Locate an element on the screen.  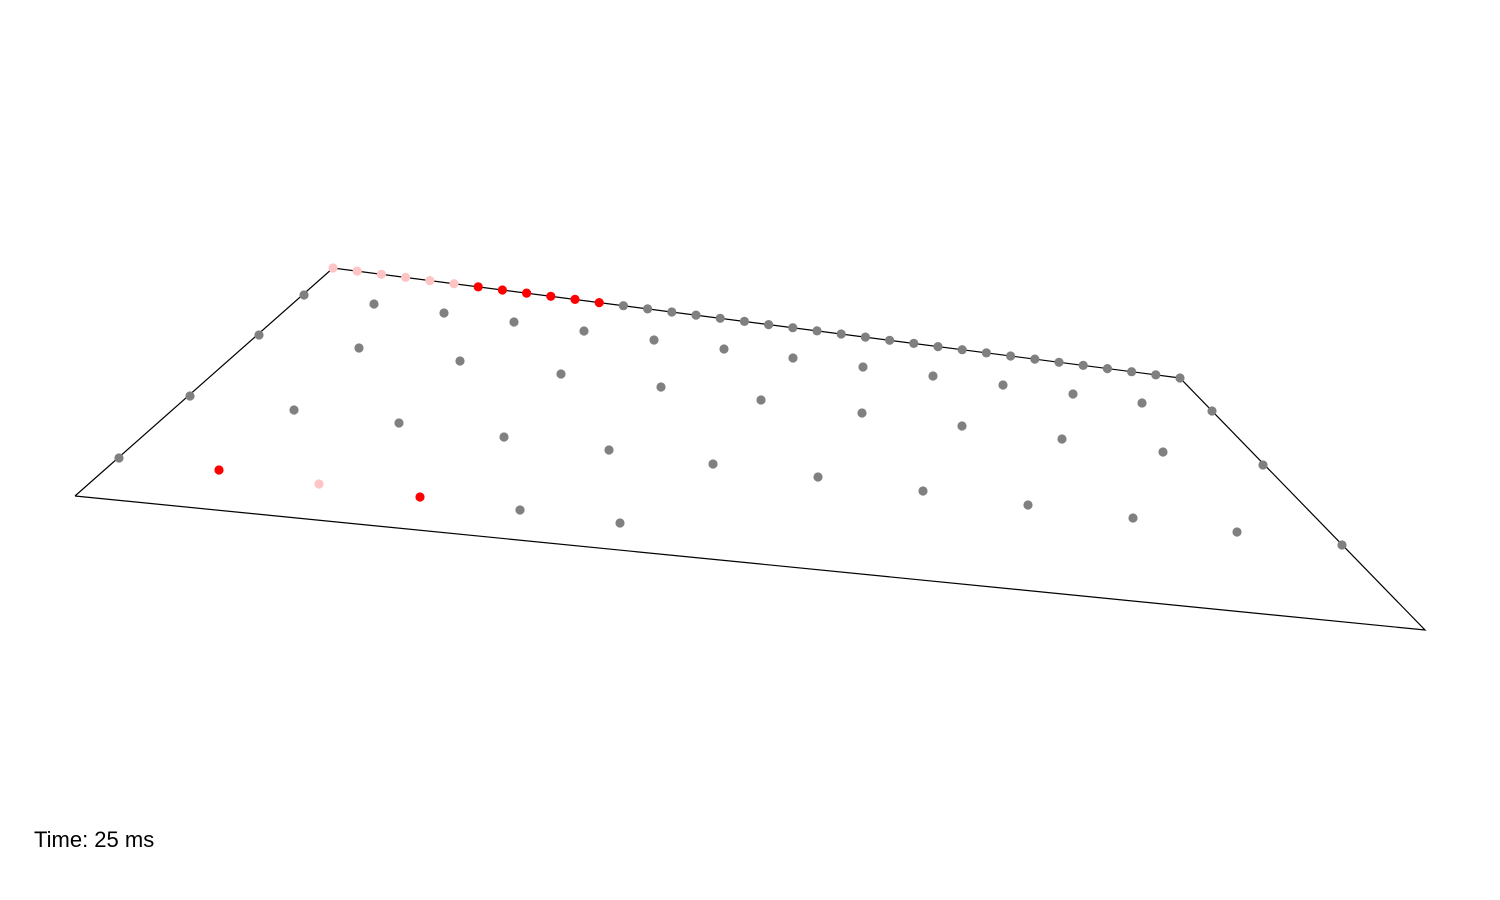
time-readout: Time: 25 ms is located at coordinates (94, 839).